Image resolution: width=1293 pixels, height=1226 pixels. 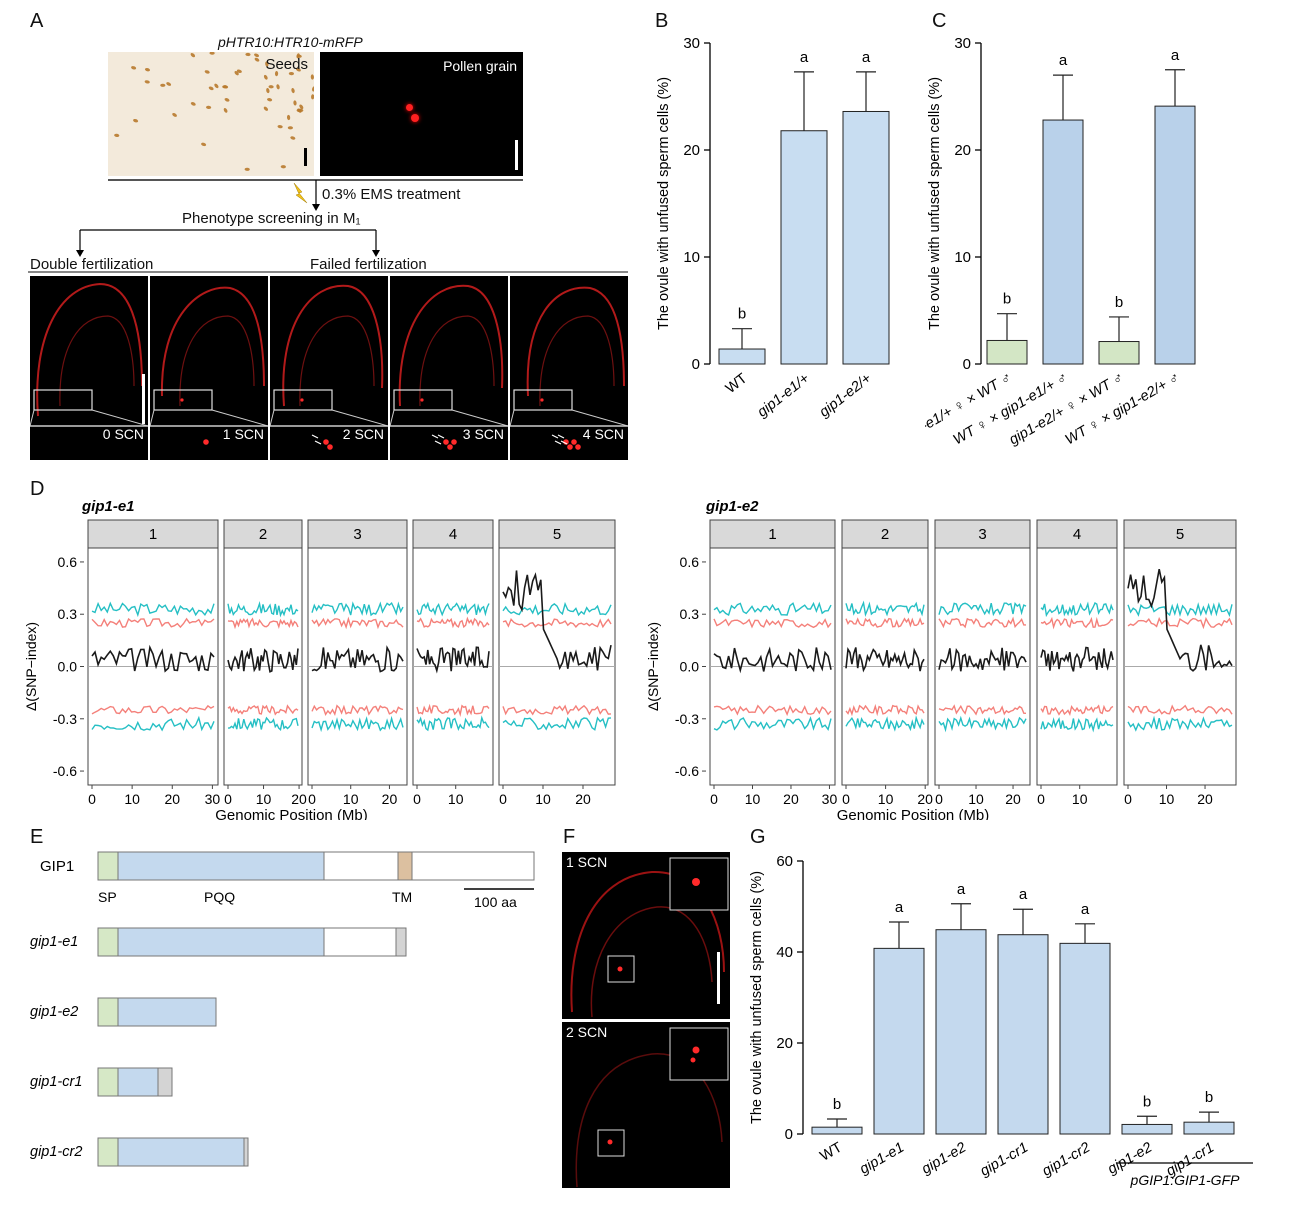 What do you see at coordinates (885, 534) in the screenshot?
I see `facet-label: 2` at bounding box center [885, 534].